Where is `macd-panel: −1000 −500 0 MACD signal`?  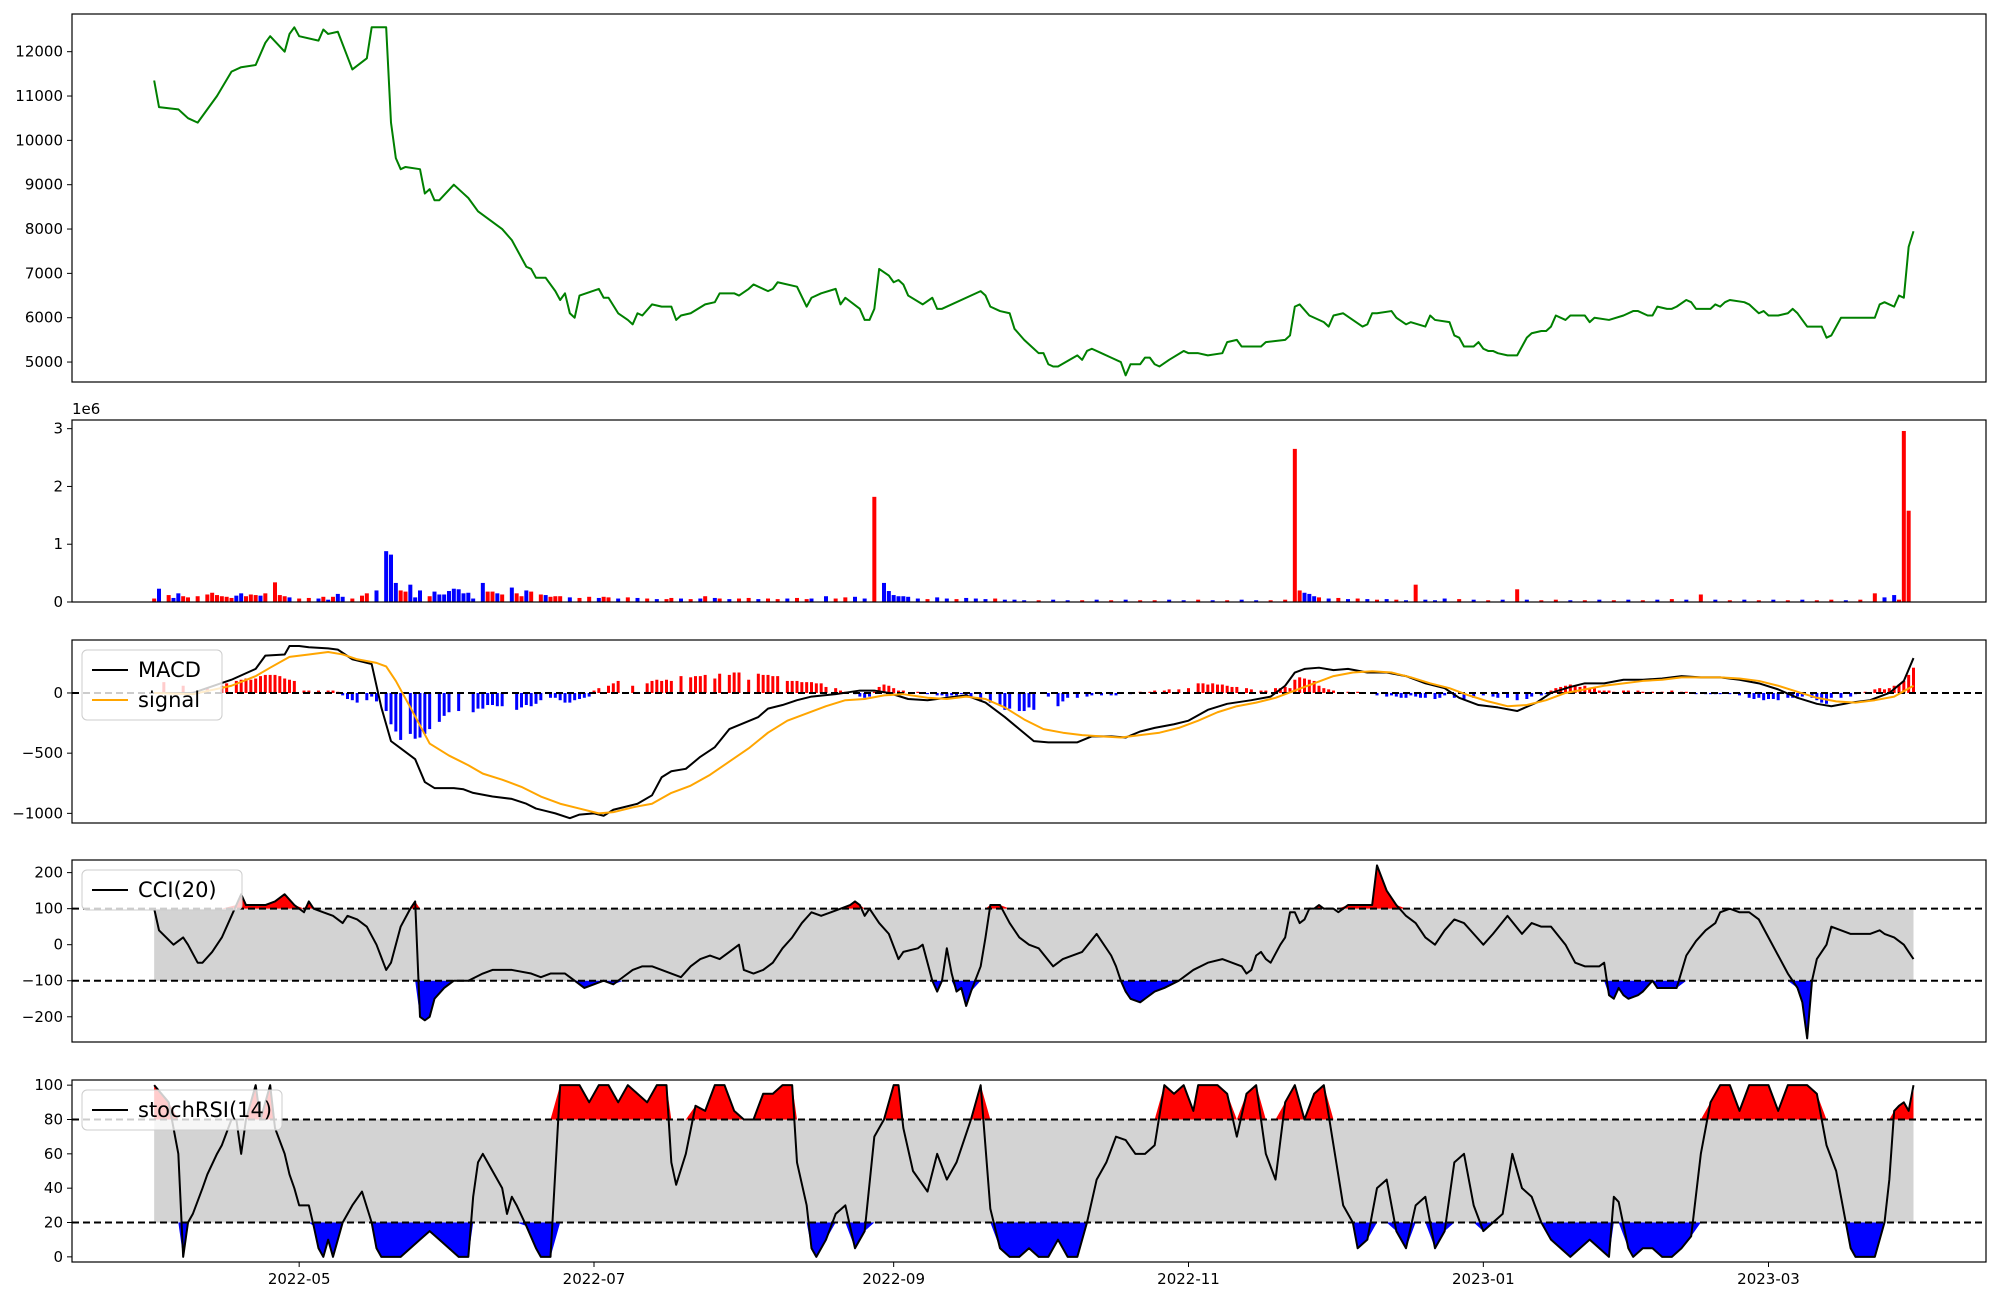
macd-panel: −1000 −500 0 MACD signal is located at coordinates (999, 731).